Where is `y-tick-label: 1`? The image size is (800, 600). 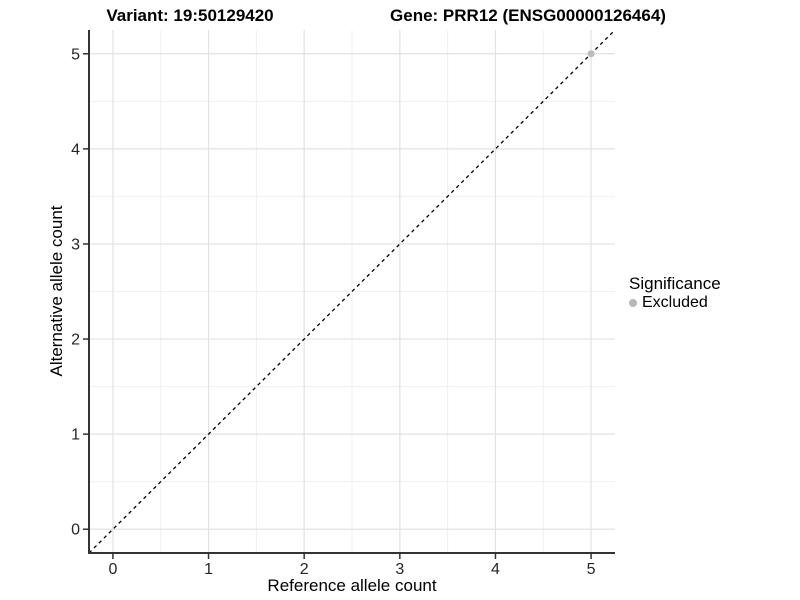
y-tick-label: 1 is located at coordinates (75, 435).